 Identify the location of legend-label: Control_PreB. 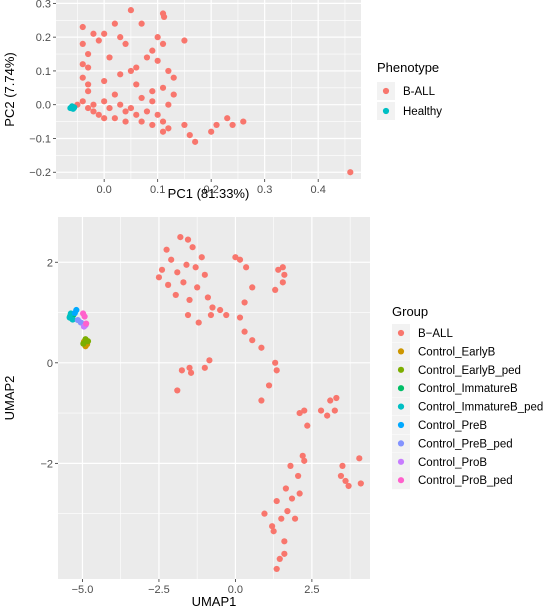
(452, 426).